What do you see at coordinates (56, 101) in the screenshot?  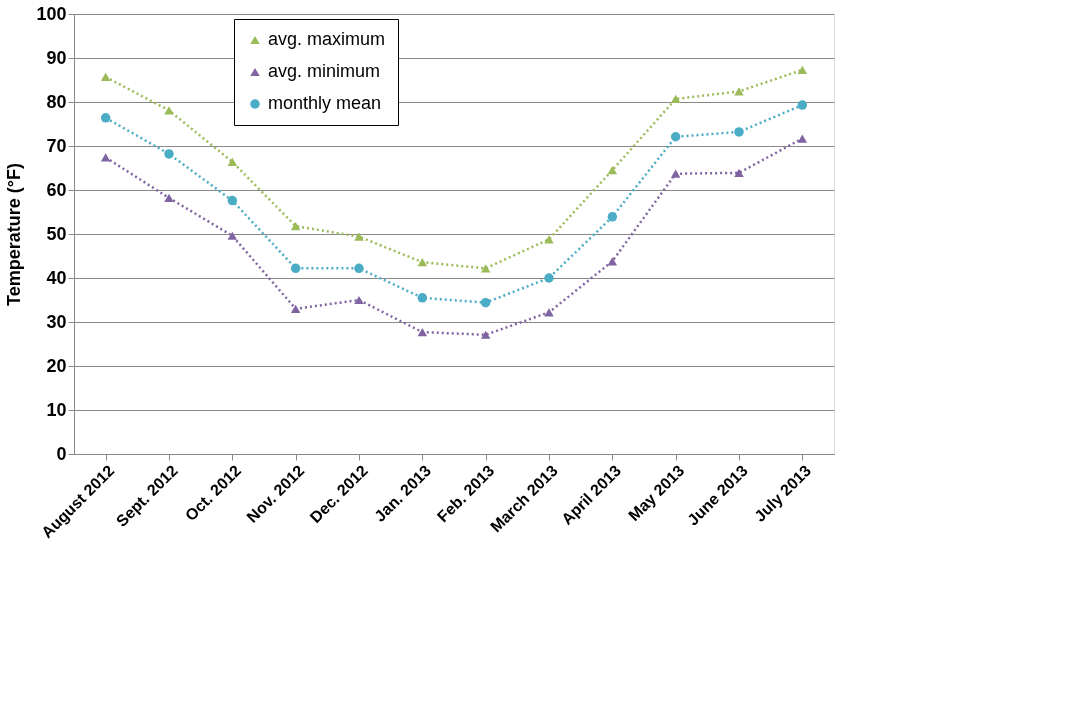 I see `y-tick-label: 80` at bounding box center [56, 101].